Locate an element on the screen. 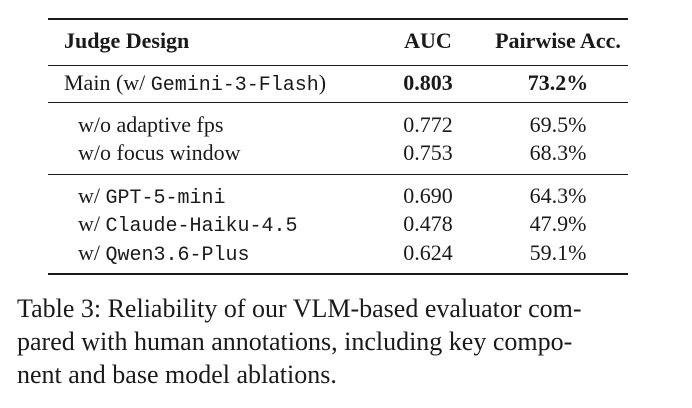 Image resolution: width=692 pixels, height=408 pixels. model-row-model: GPT-5-mini is located at coordinates (165, 198).